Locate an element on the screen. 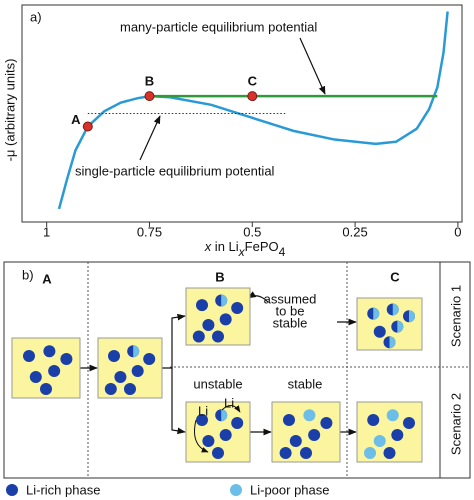  x-tick-label: 1 is located at coordinates (46, 231).